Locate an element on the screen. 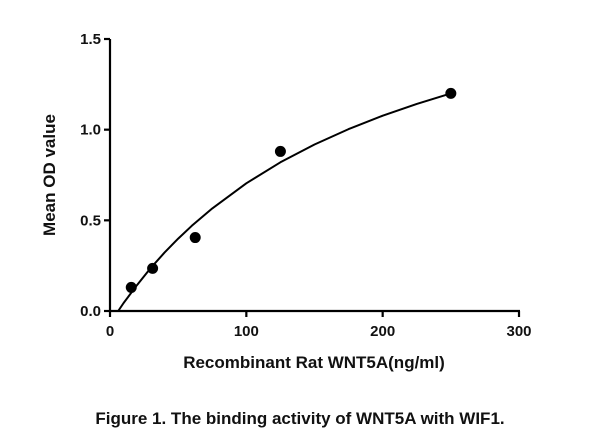  y-tick-label: 1.5 is located at coordinates (90, 39).